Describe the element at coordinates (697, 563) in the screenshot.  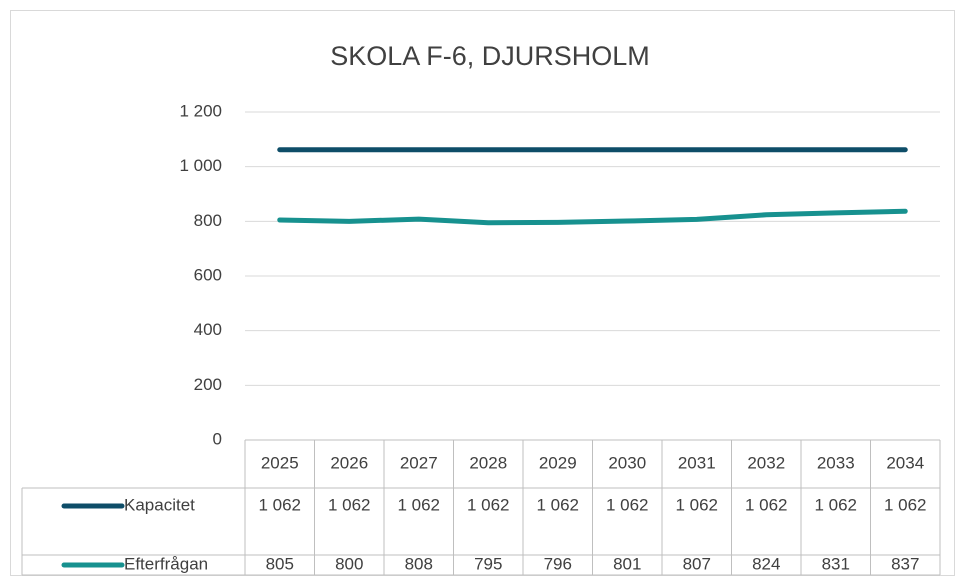
I see `data-label: 807` at that location.